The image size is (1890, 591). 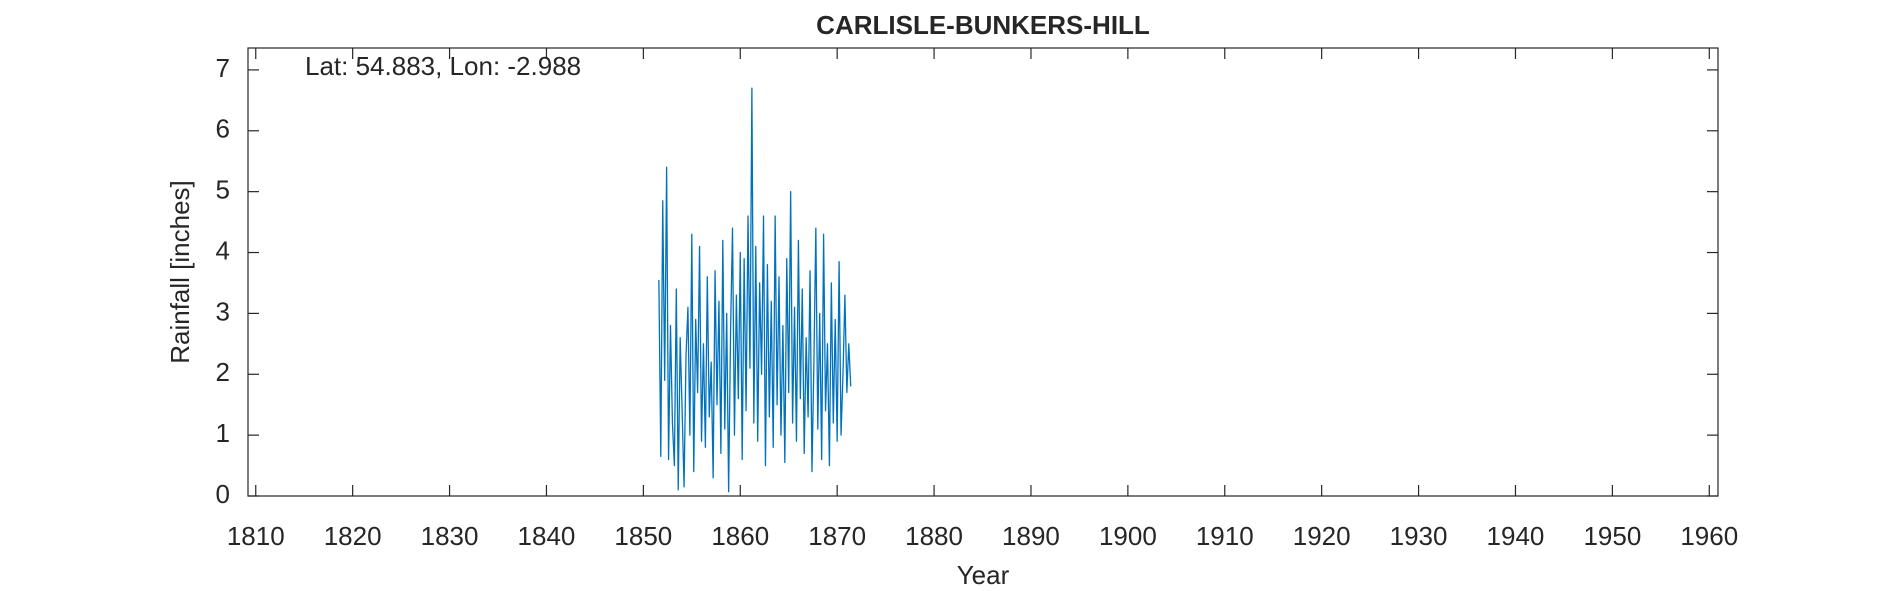 What do you see at coordinates (837, 536) in the screenshot?
I see `x-tick-label: 1870` at bounding box center [837, 536].